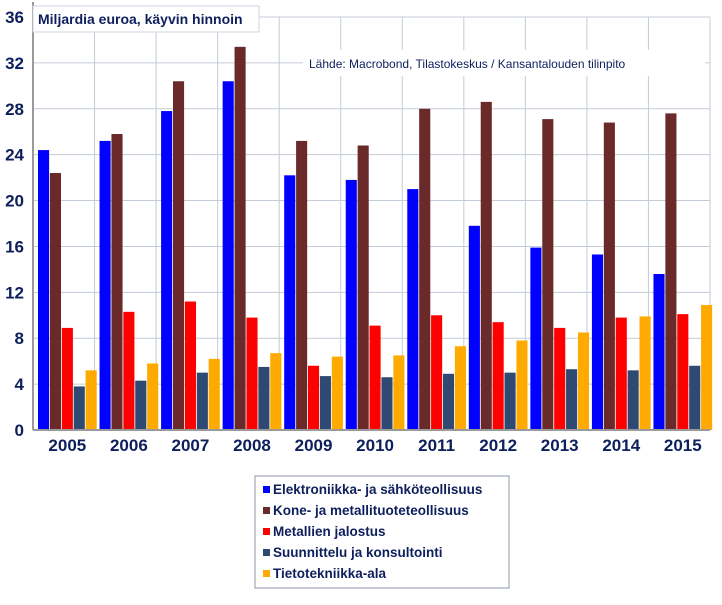  Describe the element at coordinates (14, 201) in the screenshot. I see `y-tick-label: 20` at that location.